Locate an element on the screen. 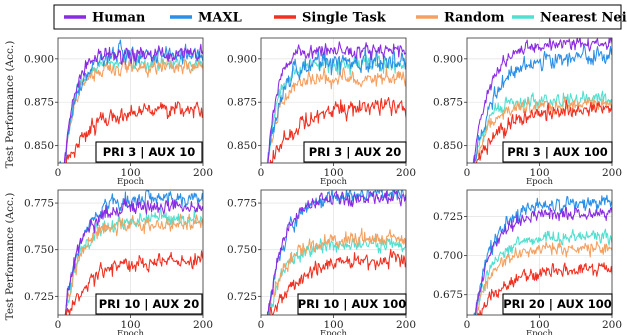 This screenshot has height=335, width=627. legend-label-maxl: MAXL is located at coordinates (220, 18).